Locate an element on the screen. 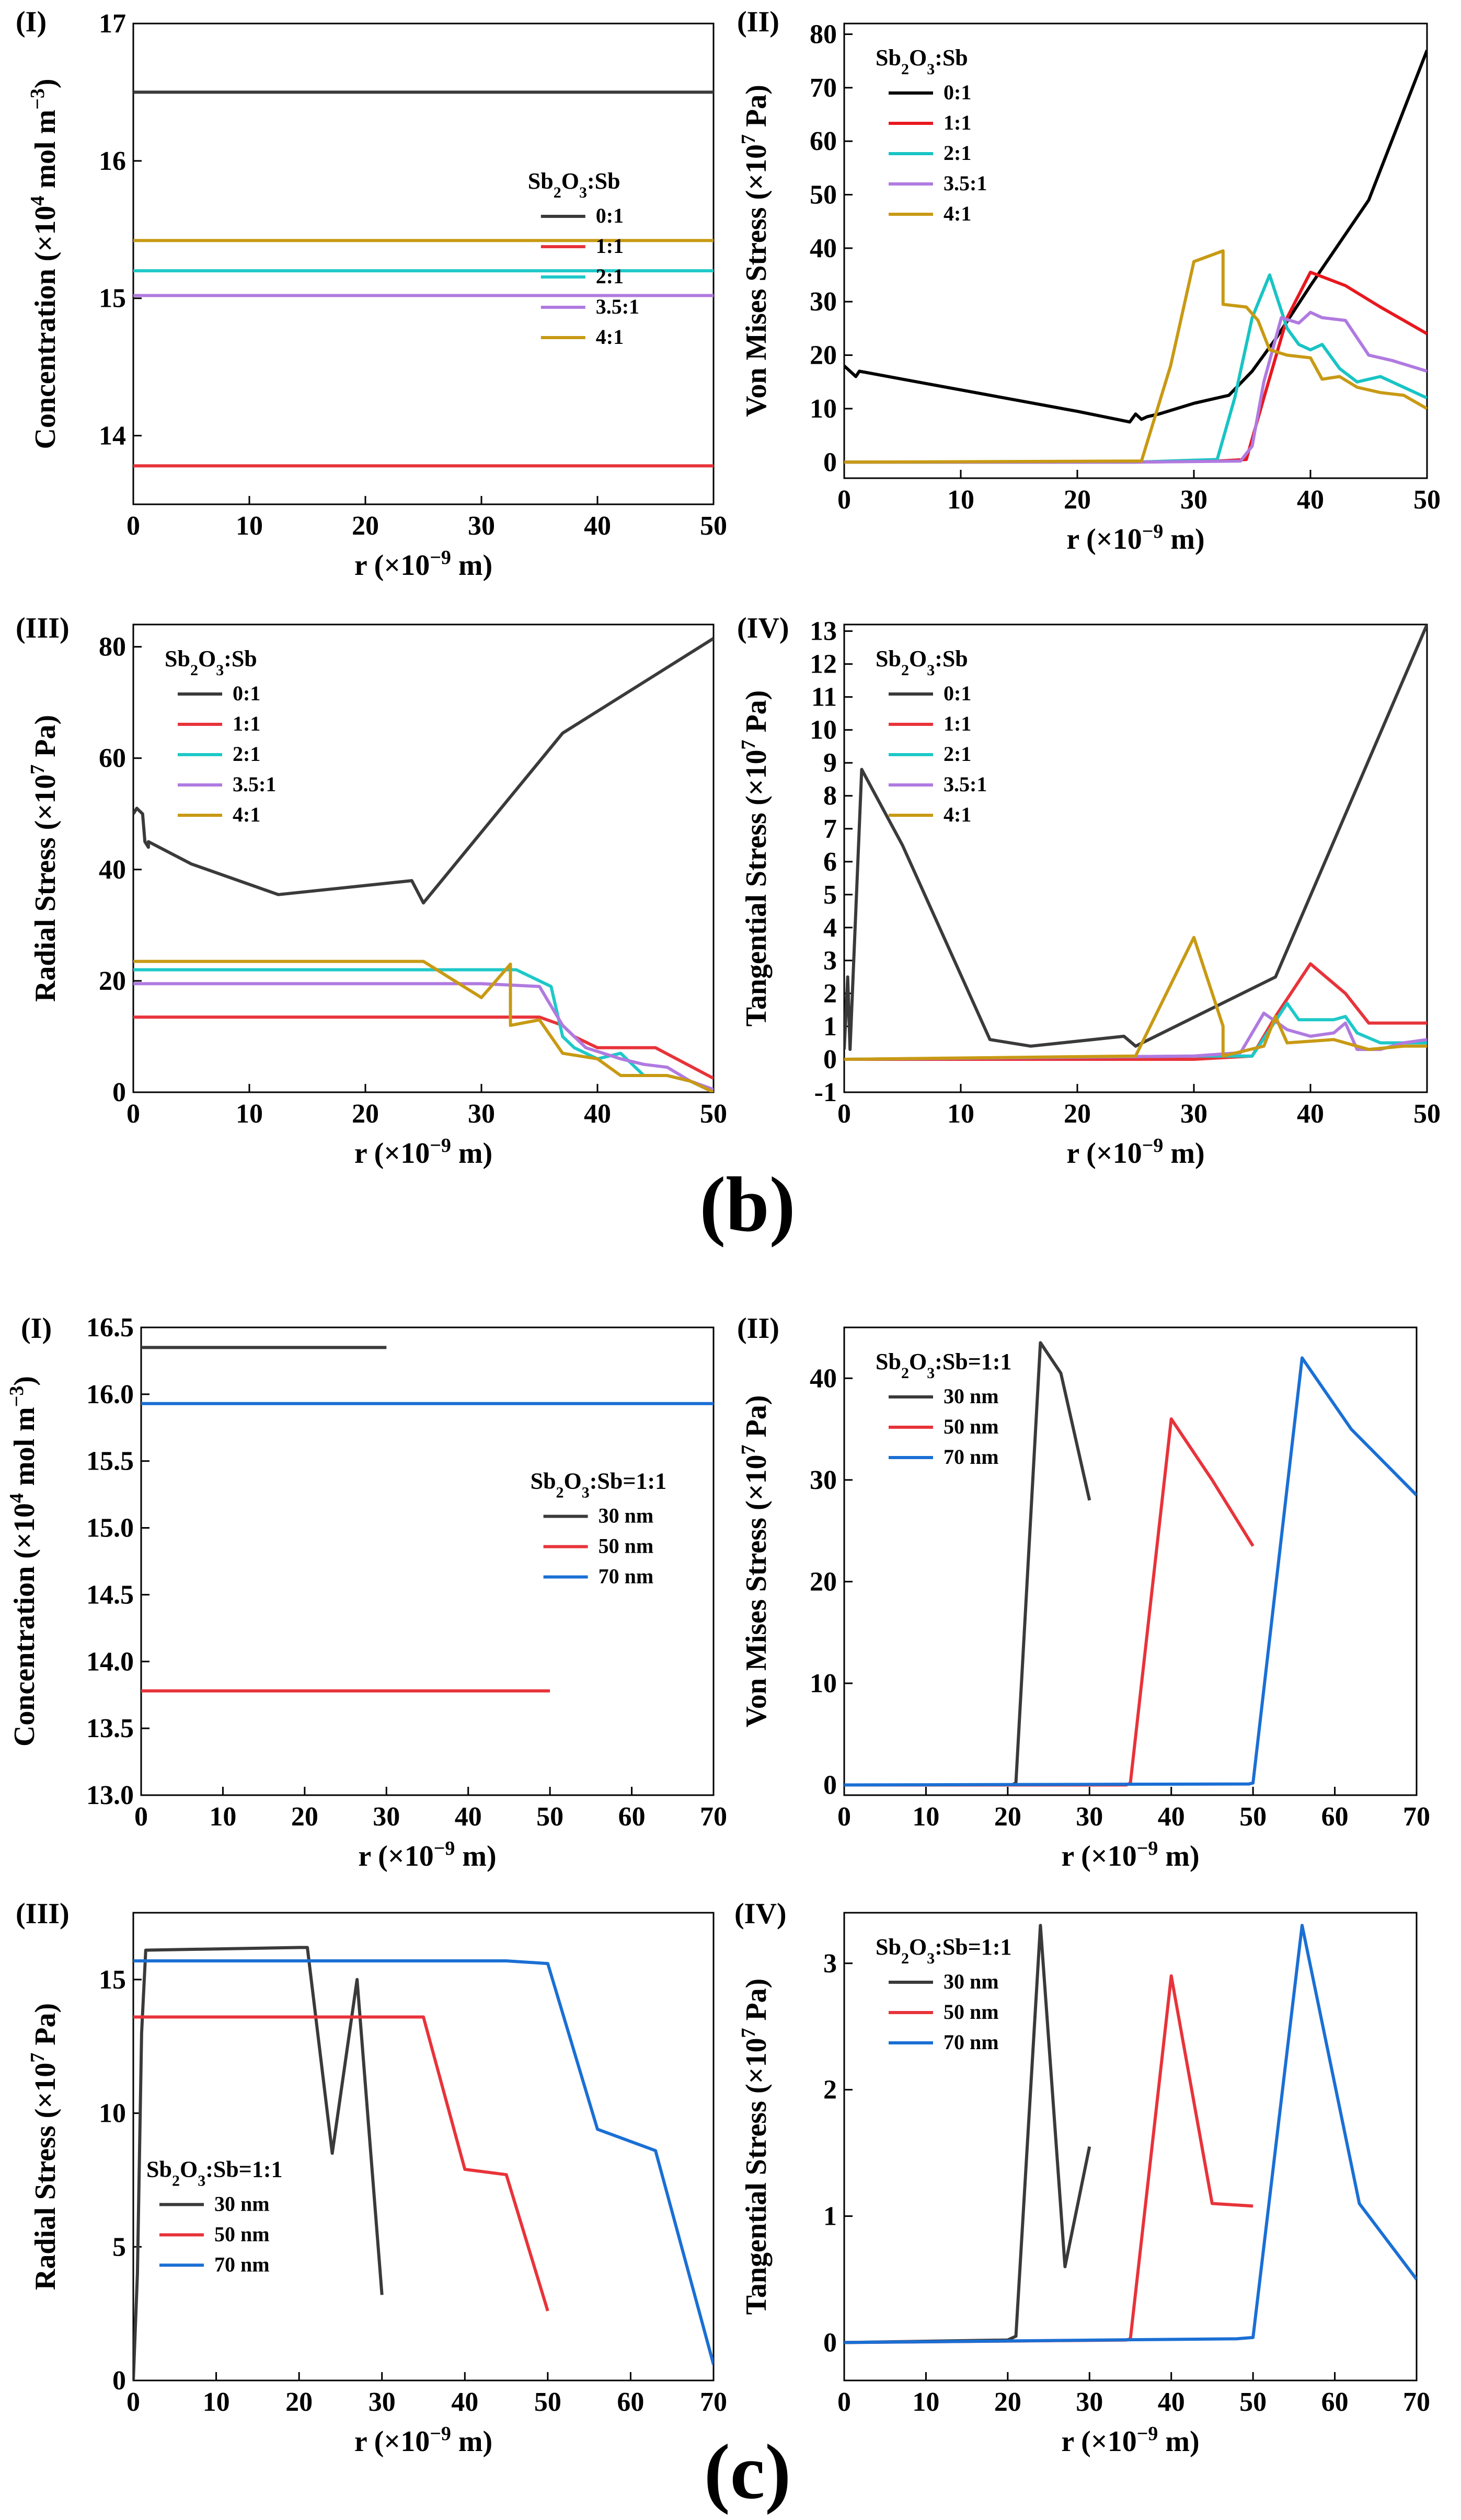 The width and height of the screenshot is (1461, 2520). y-tick-label: 13.0 is located at coordinates (110, 1795).